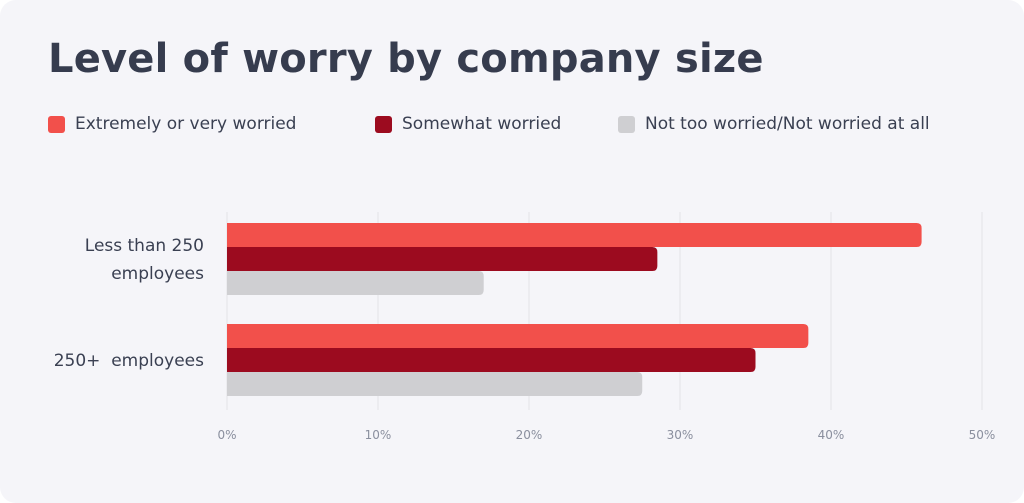  I want to click on legend-label-somewhat-worried: Somewhat worried, so click(482, 124).